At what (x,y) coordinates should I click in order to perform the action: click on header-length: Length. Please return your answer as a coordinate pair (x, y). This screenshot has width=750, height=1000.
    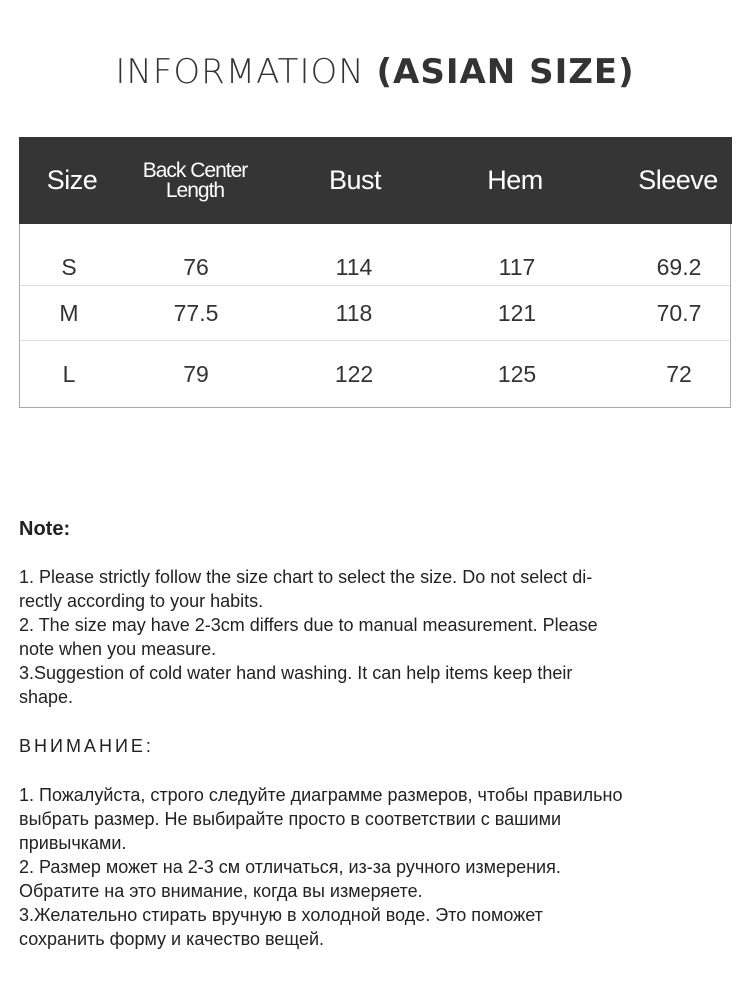
    Looking at the image, I should click on (195, 190).